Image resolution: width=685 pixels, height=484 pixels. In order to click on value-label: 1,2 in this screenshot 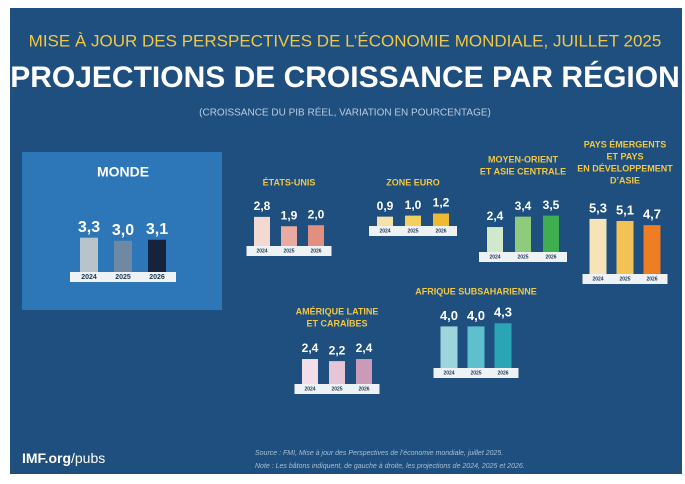, I will do `click(441, 203)`.